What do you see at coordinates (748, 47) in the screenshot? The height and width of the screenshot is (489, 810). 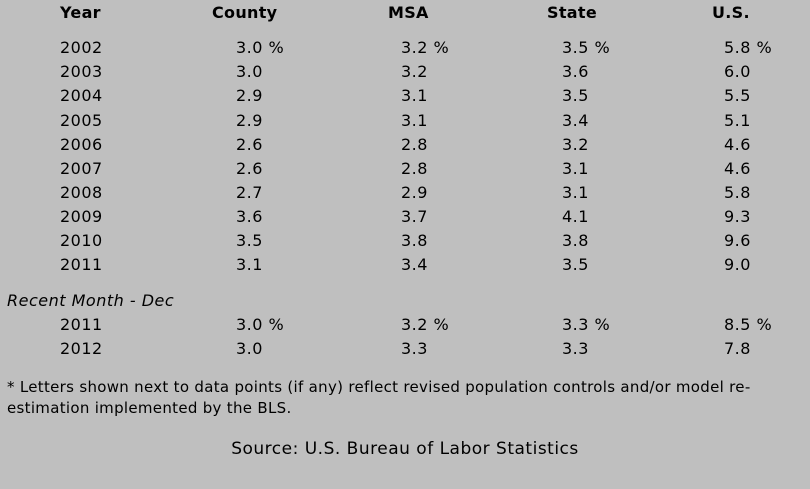 I see `us-cell: 5.8 %` at bounding box center [748, 47].